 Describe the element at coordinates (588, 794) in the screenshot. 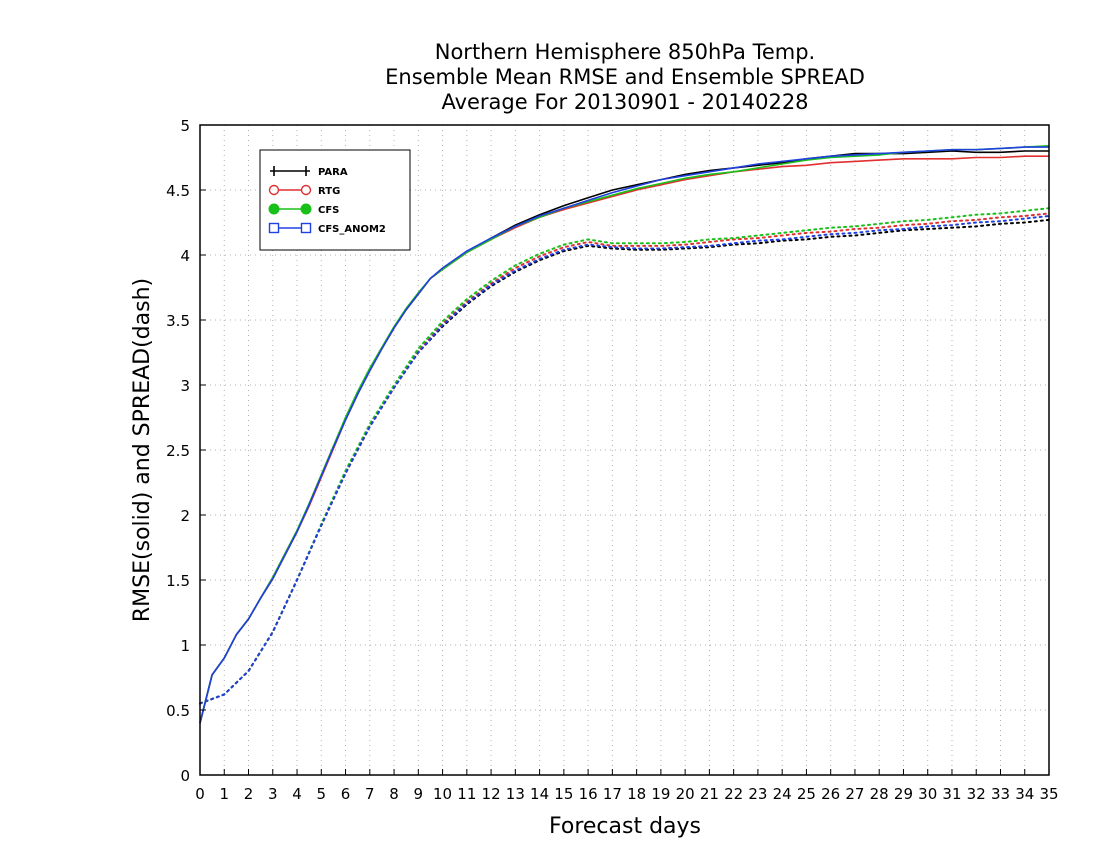

I see `x-tick-label: 16` at that location.